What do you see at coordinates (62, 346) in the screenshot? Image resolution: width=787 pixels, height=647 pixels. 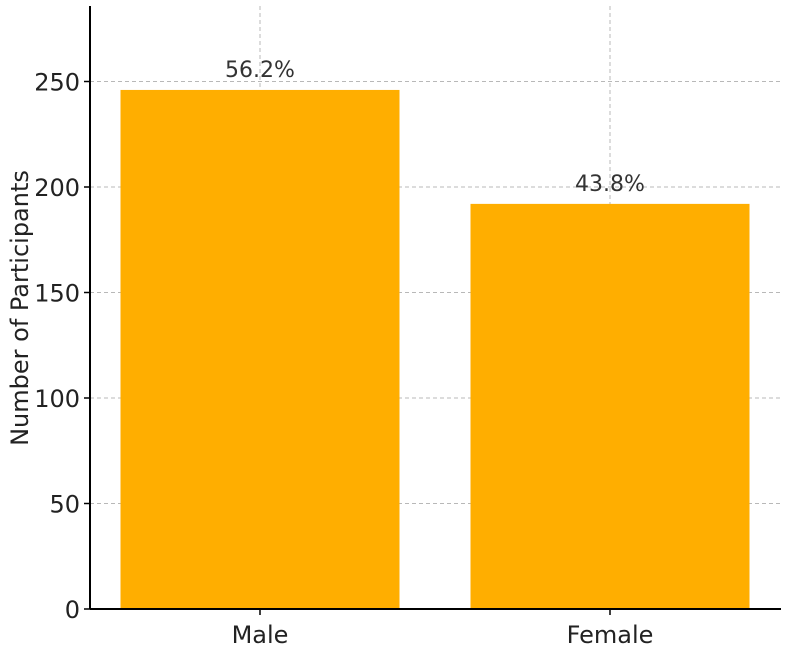 I see `y-ticks-layer: 0 50 100 150 200 250` at bounding box center [62, 346].